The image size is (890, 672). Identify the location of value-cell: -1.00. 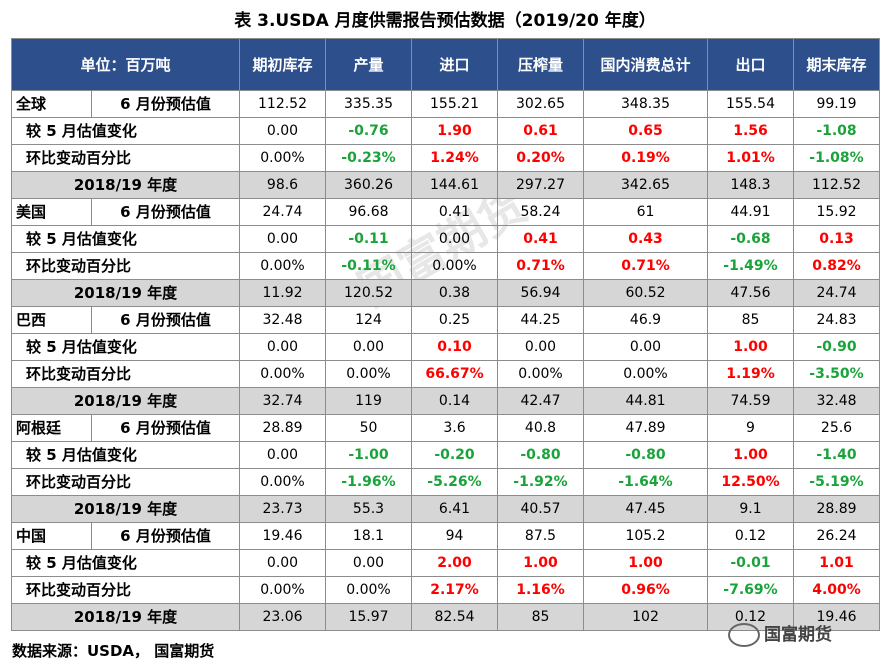
(368, 455).